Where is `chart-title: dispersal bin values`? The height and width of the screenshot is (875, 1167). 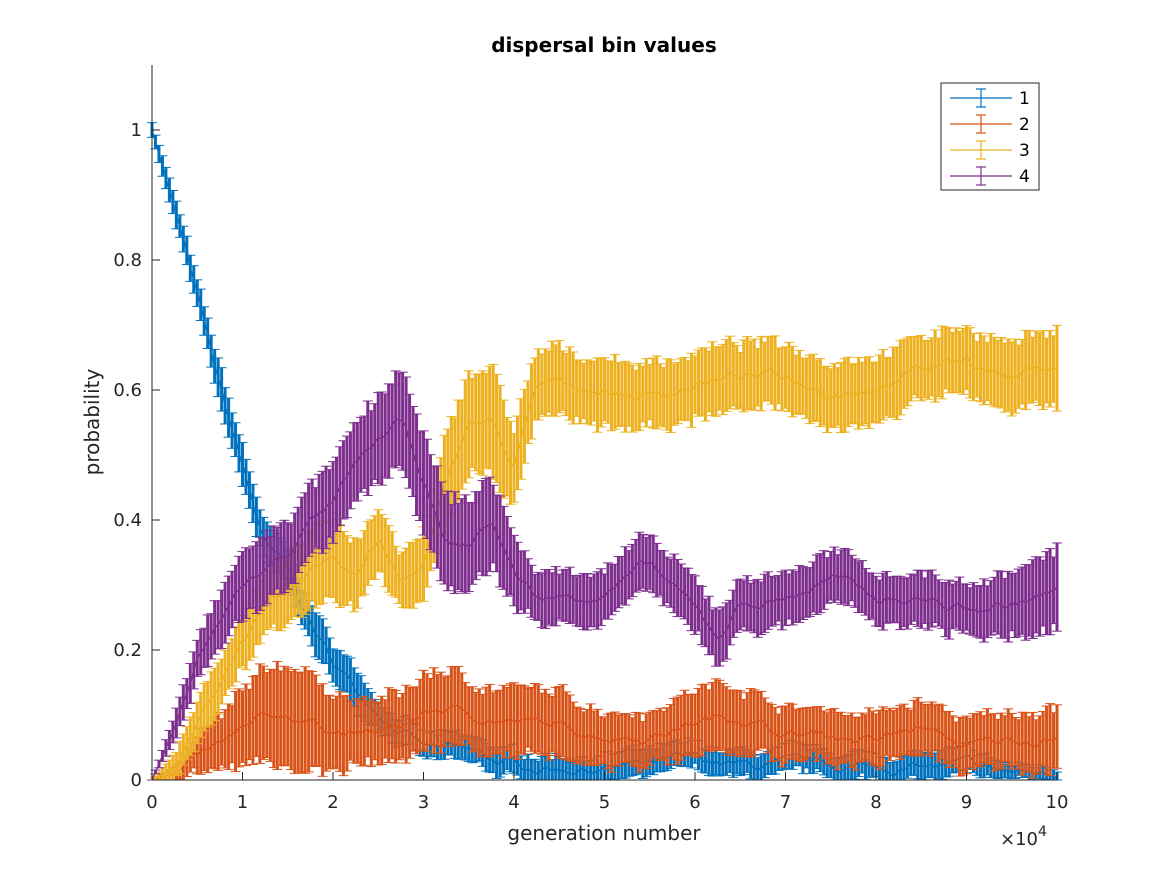 chart-title: dispersal bin values is located at coordinates (604, 45).